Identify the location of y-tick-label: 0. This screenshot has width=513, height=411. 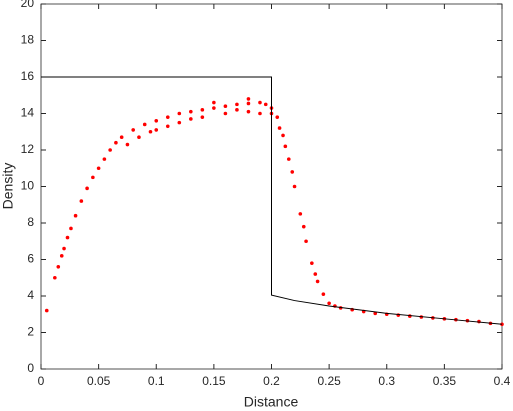
(30, 368).